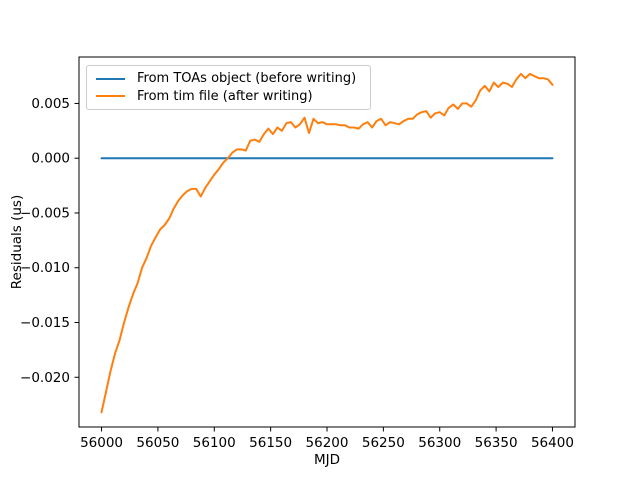 The width and height of the screenshot is (640, 480). Describe the element at coordinates (45, 378) in the screenshot. I see `y-tick-label: −0.020` at that location.